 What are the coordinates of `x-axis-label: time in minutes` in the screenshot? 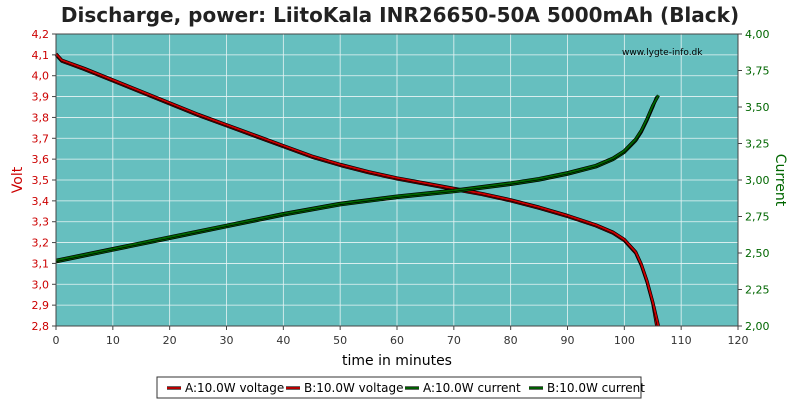 It's located at (397, 361).